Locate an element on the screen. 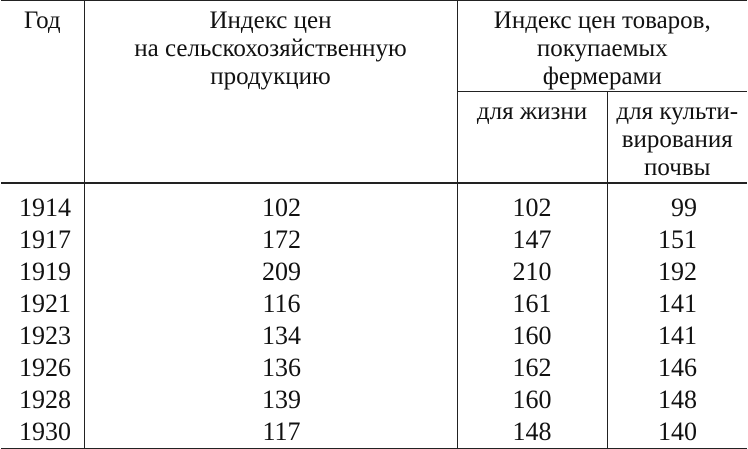  header-agri-line-3: продукцию is located at coordinates (270, 76).